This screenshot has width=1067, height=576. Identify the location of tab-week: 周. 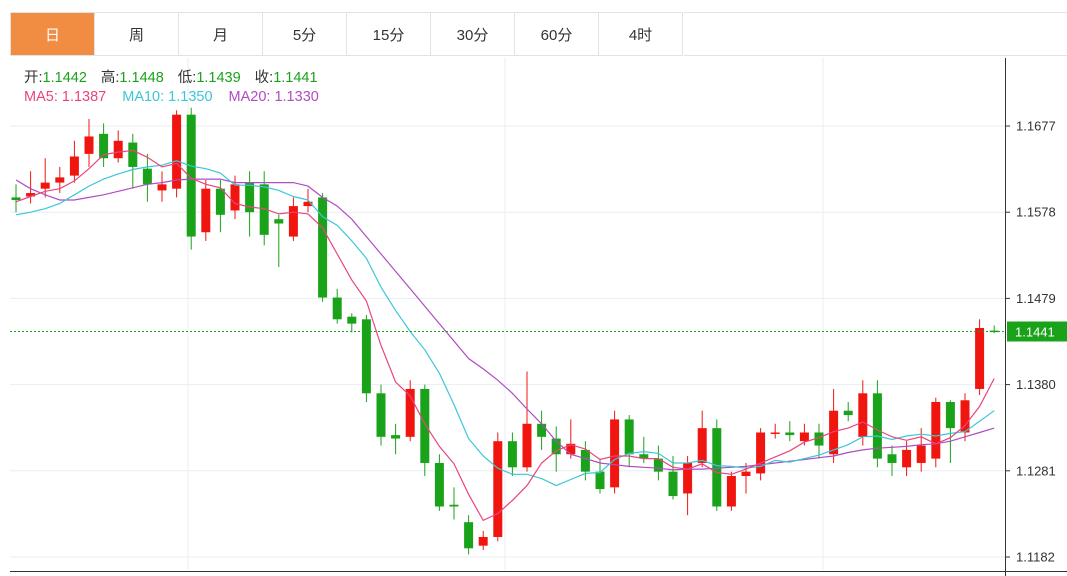
(137, 34).